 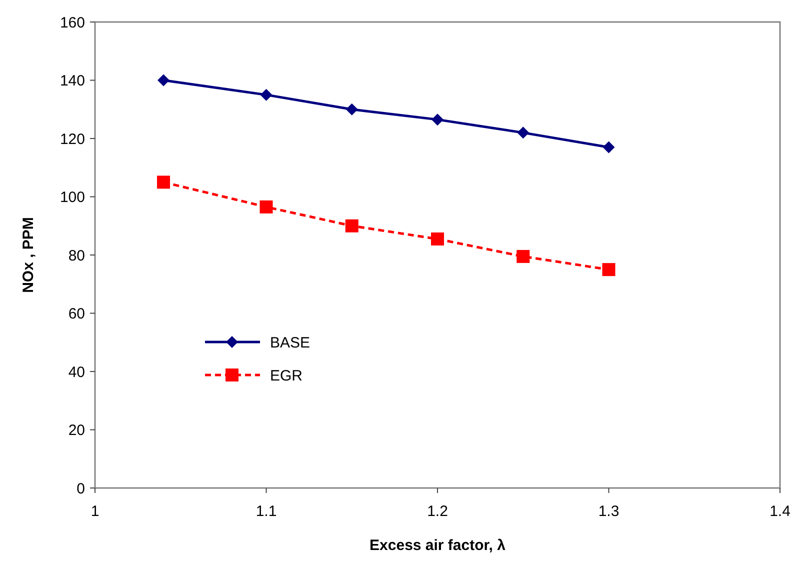 I want to click on x-tick-label: 1.4, so click(x=780, y=511).